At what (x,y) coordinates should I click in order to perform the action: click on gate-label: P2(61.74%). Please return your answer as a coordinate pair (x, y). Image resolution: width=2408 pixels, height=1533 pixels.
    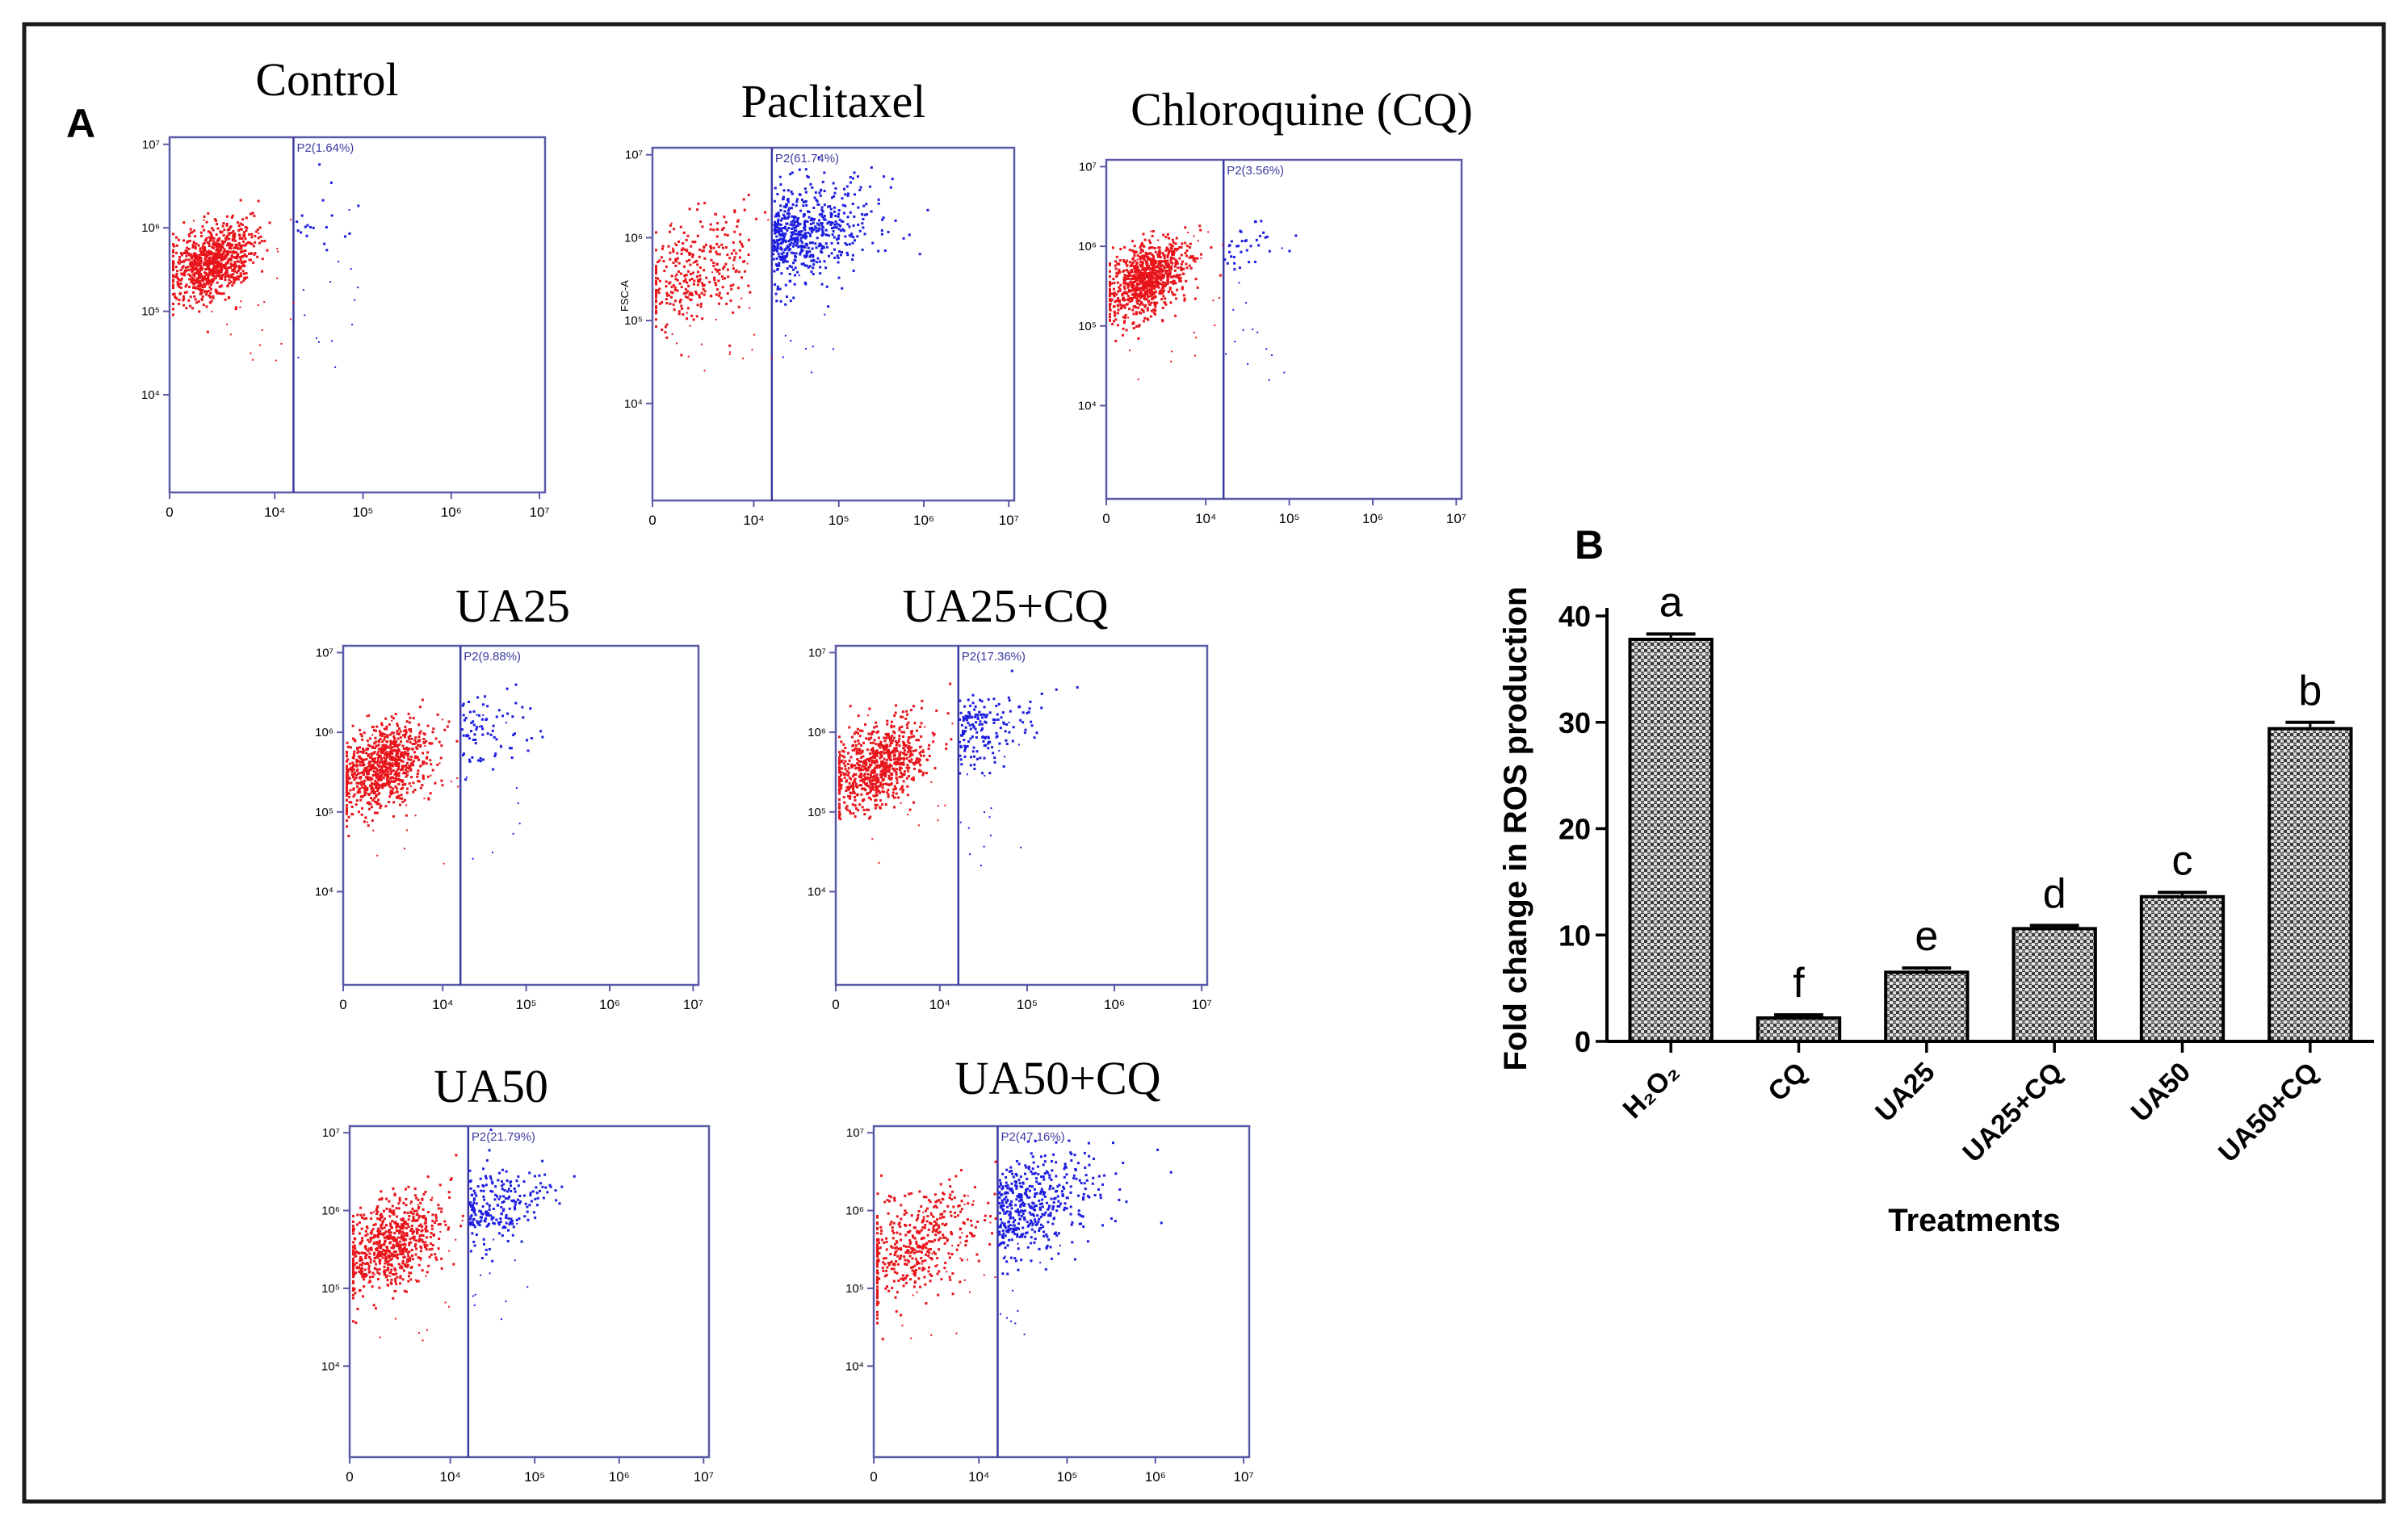
    Looking at the image, I should click on (807, 158).